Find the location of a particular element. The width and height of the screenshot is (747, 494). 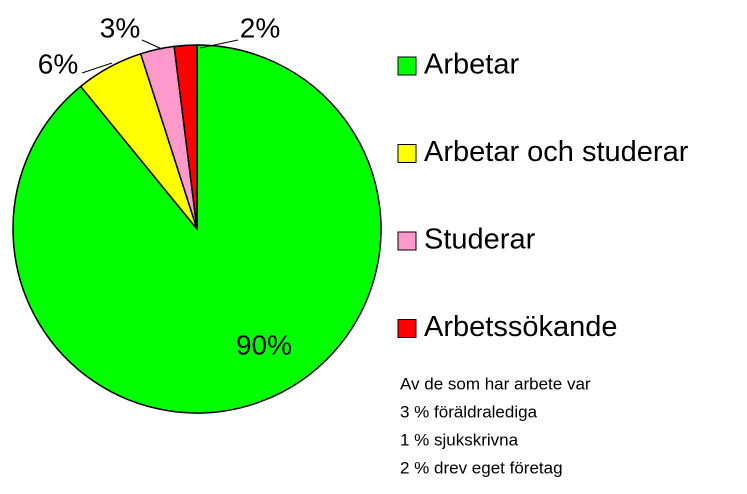

legend-label: Arbetssökande is located at coordinates (520, 327).